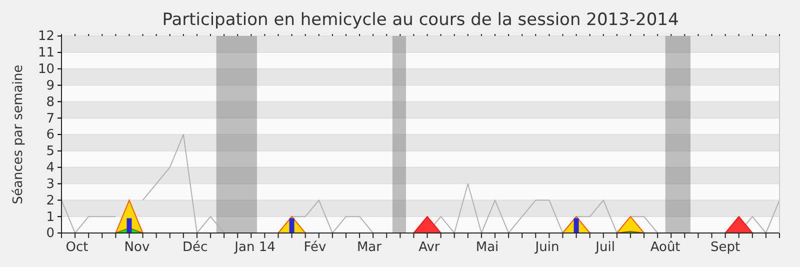 This screenshot has width=800, height=267. I want to click on x-tick-label: Avr, so click(429, 247).